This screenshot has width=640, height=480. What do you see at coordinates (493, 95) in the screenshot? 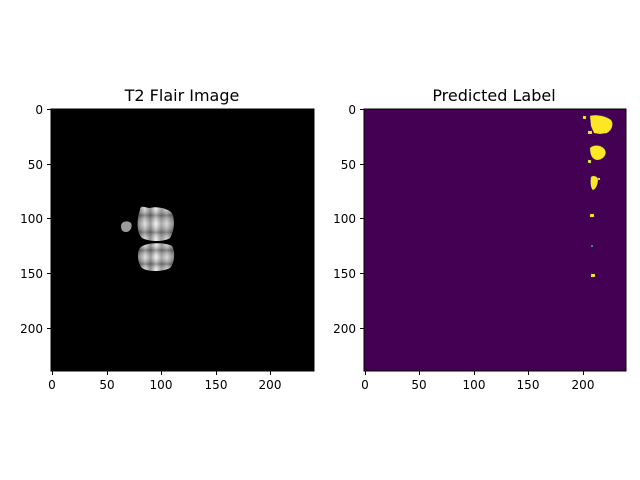
I see `panel-title: Predicted Label` at bounding box center [493, 95].